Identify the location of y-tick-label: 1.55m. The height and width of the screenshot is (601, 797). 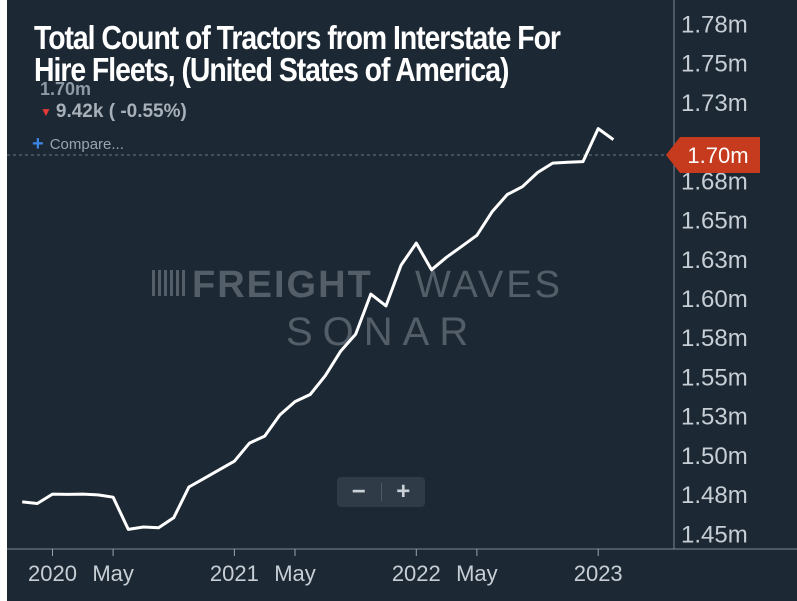
(714, 378).